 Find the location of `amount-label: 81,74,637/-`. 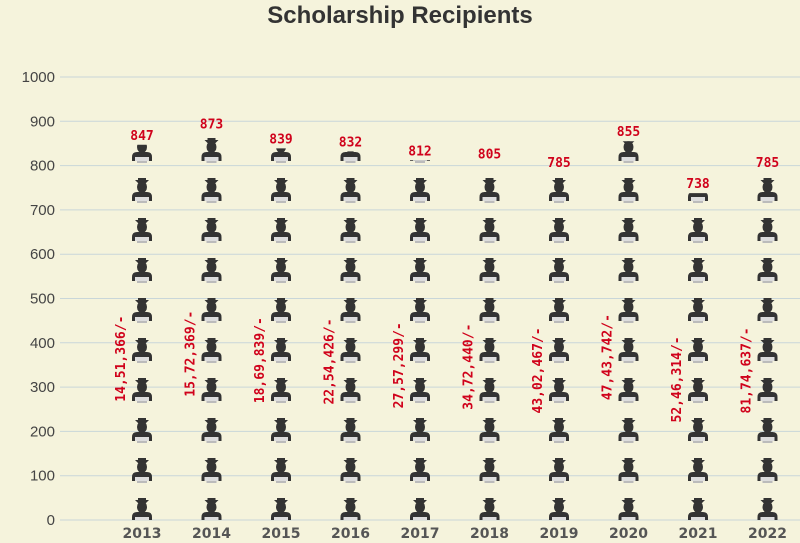

amount-label: 81,74,637/- is located at coordinates (747, 370).